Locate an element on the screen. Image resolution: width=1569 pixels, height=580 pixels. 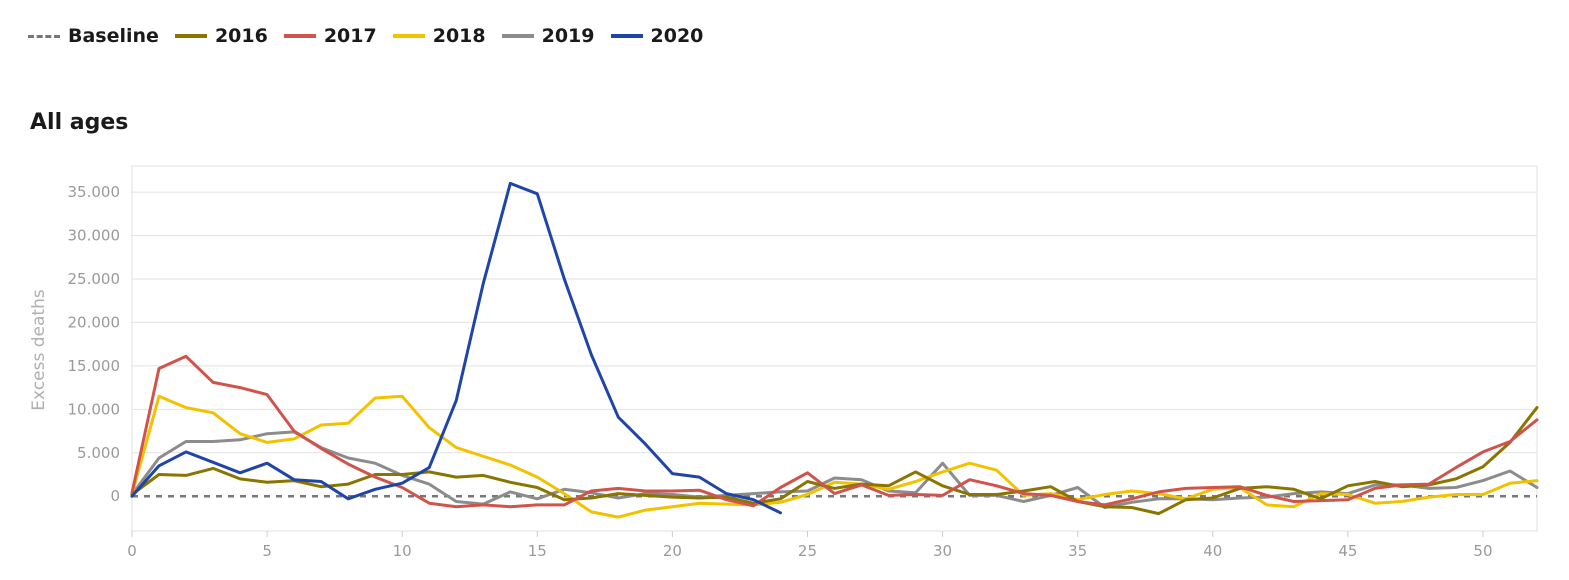
x-tick-label: 40 is located at coordinates (1212, 551).